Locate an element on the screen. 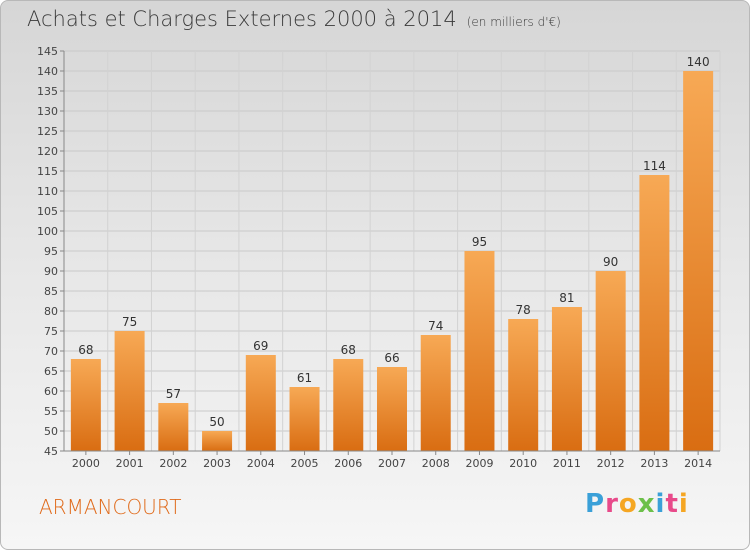 The image size is (750, 550). bar-2006 is located at coordinates (348, 405).